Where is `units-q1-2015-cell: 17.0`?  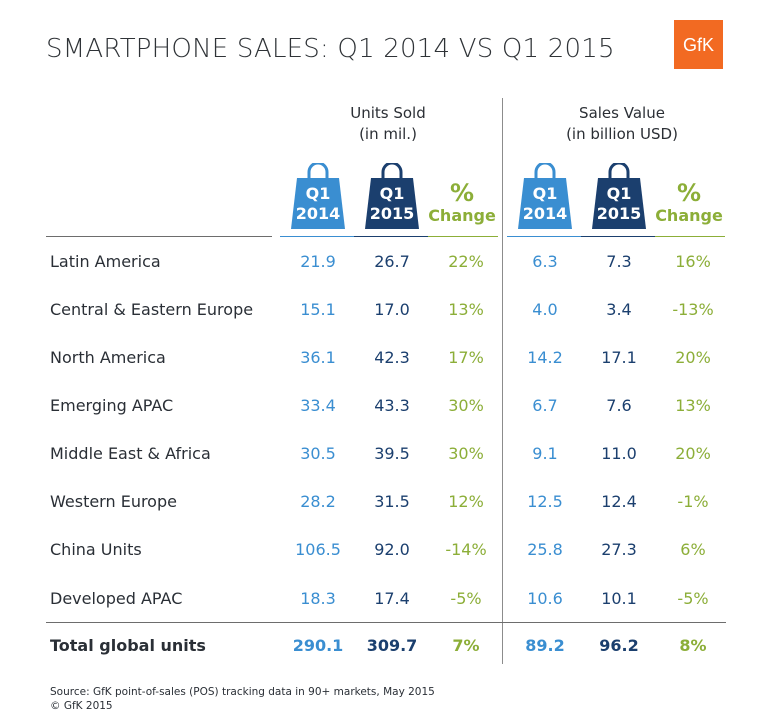
units-q1-2015-cell: 17.0 is located at coordinates (392, 309).